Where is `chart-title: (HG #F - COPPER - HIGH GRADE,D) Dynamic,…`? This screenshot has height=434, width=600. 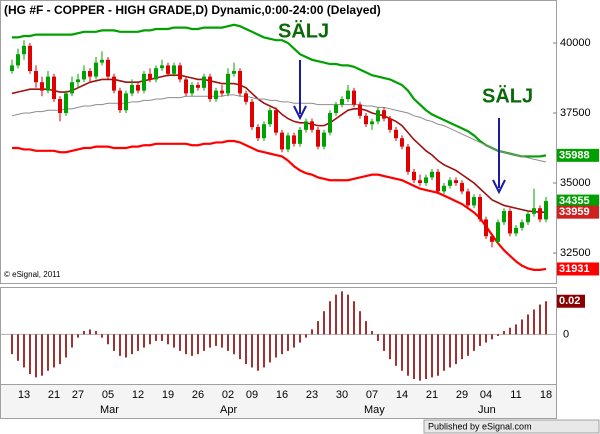
chart-title: (HG #F - COPPER - HIGH GRADE,D) Dynamic,… is located at coordinates (192, 10).